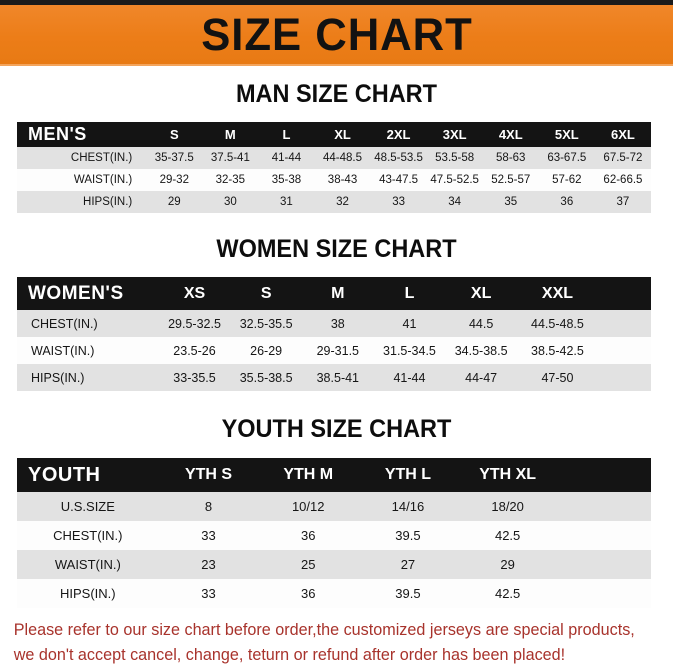 Image resolution: width=673 pixels, height=669 pixels. What do you see at coordinates (334, 475) in the screenshot?
I see `table-header-row: YOUTH YTH S YTH M YTH L YTH XL` at bounding box center [334, 475].